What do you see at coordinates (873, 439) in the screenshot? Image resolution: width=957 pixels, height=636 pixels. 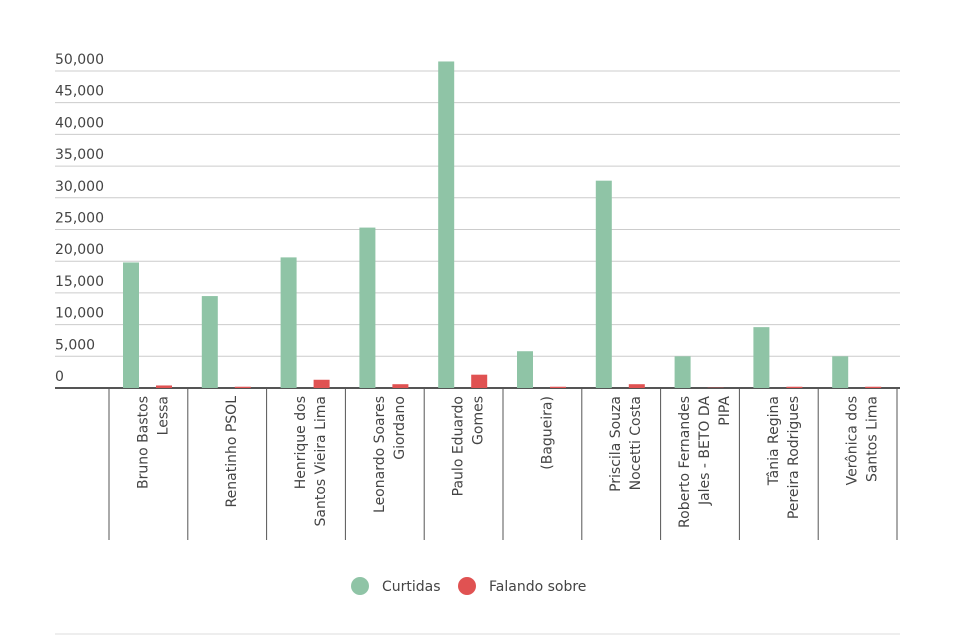 I see `x-tick-label: Santos Lima` at bounding box center [873, 439].